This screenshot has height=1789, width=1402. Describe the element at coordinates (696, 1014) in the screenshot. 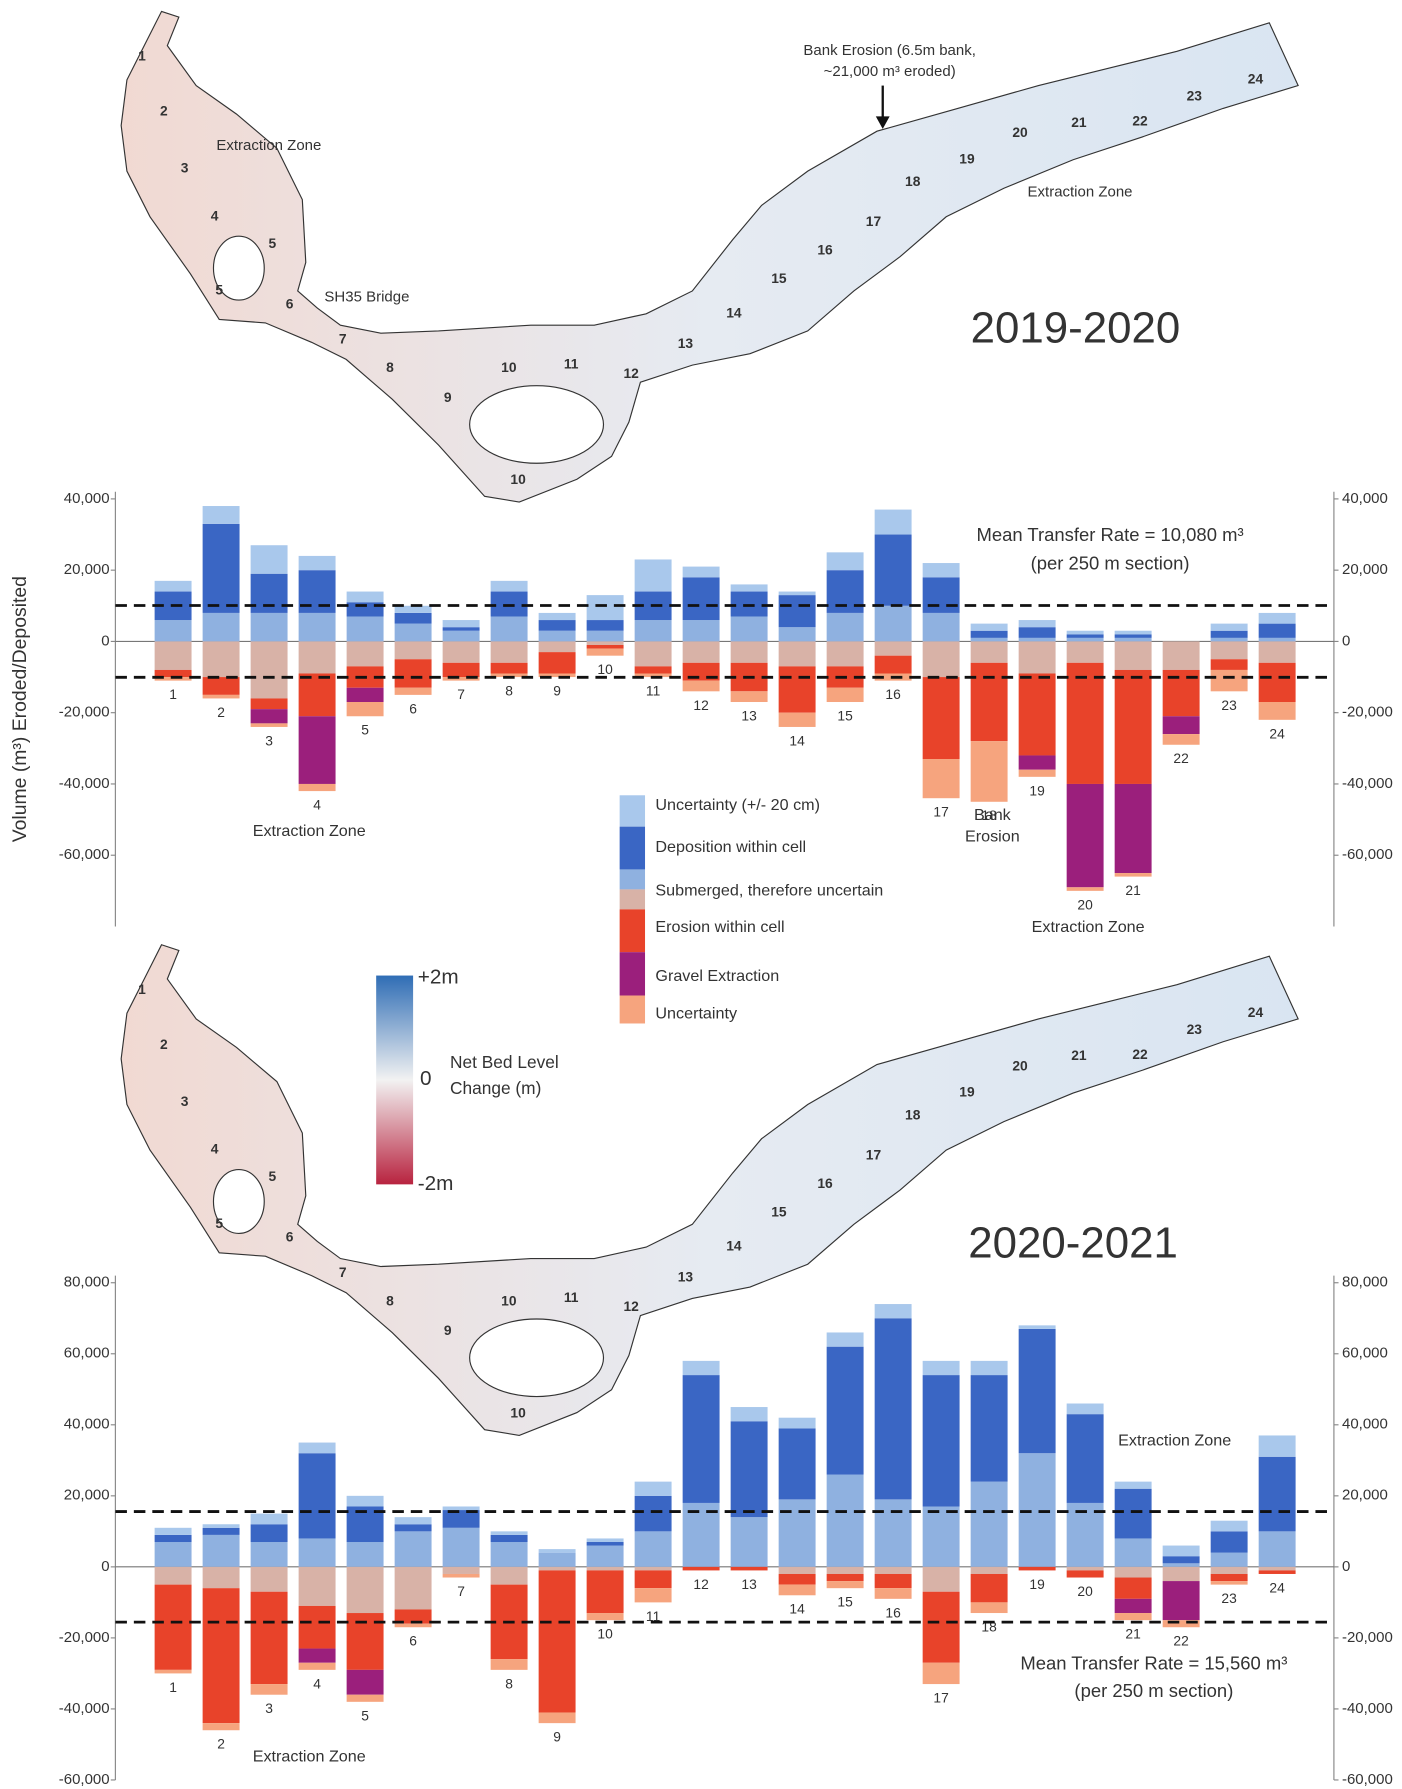

I see `legend-label: Uncertainty` at that location.